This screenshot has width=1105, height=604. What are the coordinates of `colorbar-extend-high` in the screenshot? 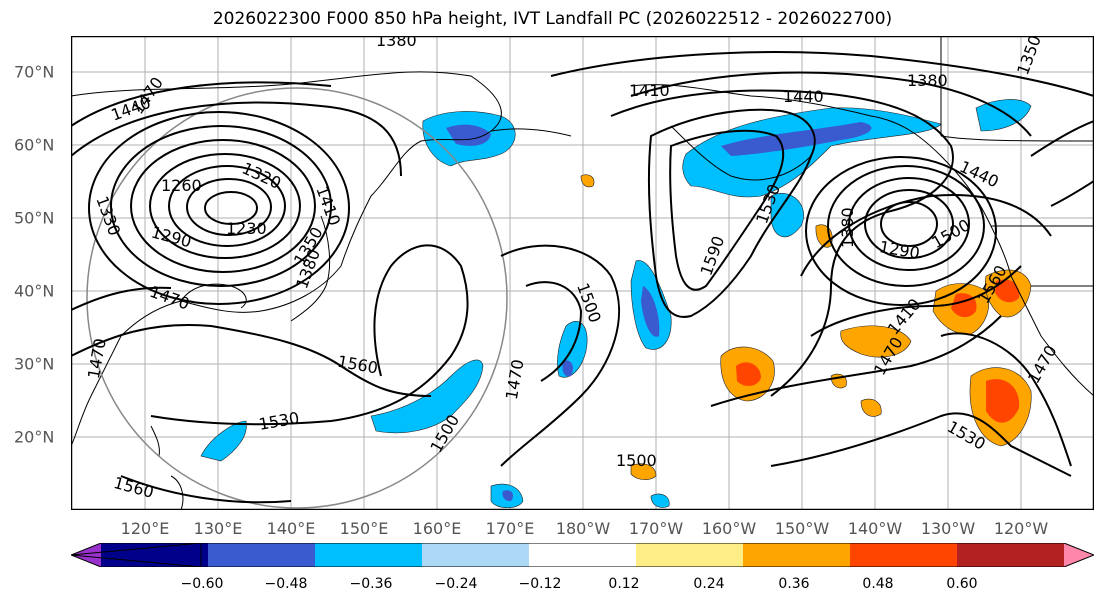 It's located at (1079, 555).